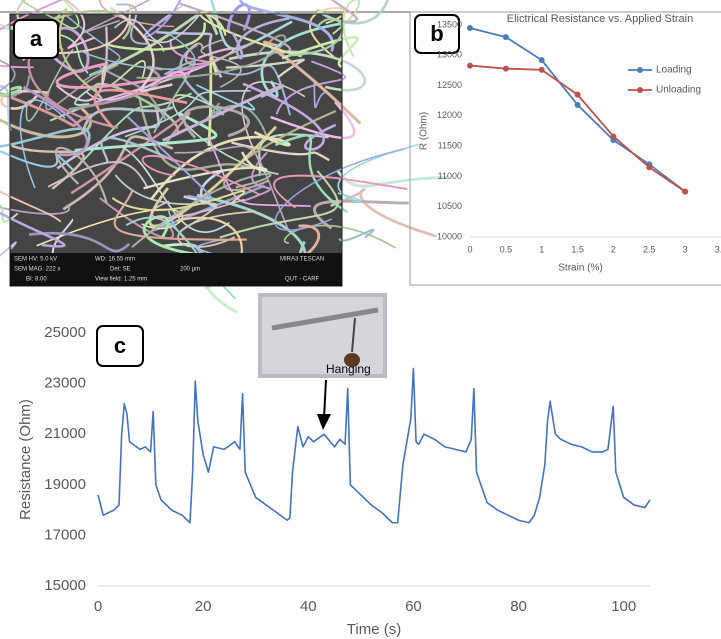  Describe the element at coordinates (65, 484) in the screenshot. I see `y-tick-label: 19000` at that location.